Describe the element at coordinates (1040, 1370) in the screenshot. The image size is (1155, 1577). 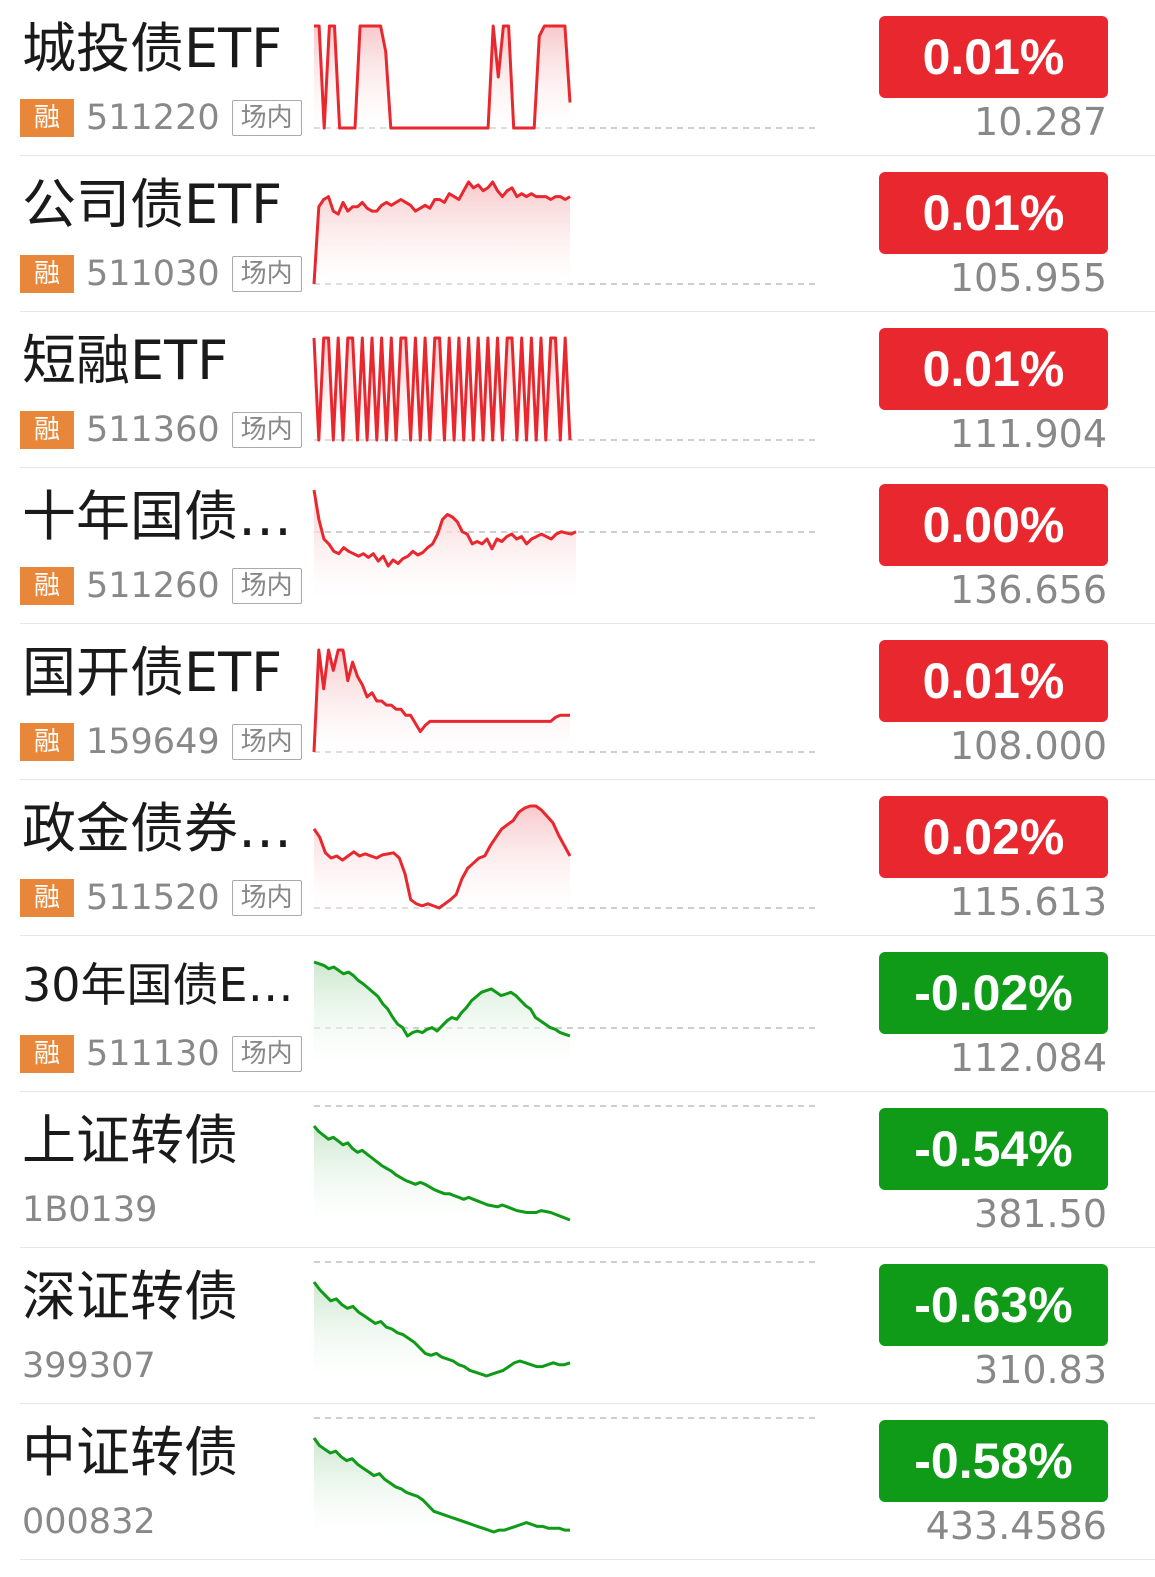
I see `last-price: 310.83` at that location.